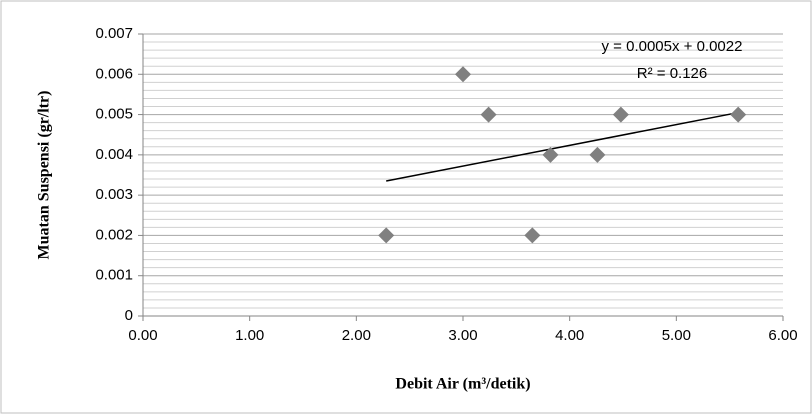 The height and width of the screenshot is (414, 812). I want to click on x-tick-label: 5.00, so click(676, 335).